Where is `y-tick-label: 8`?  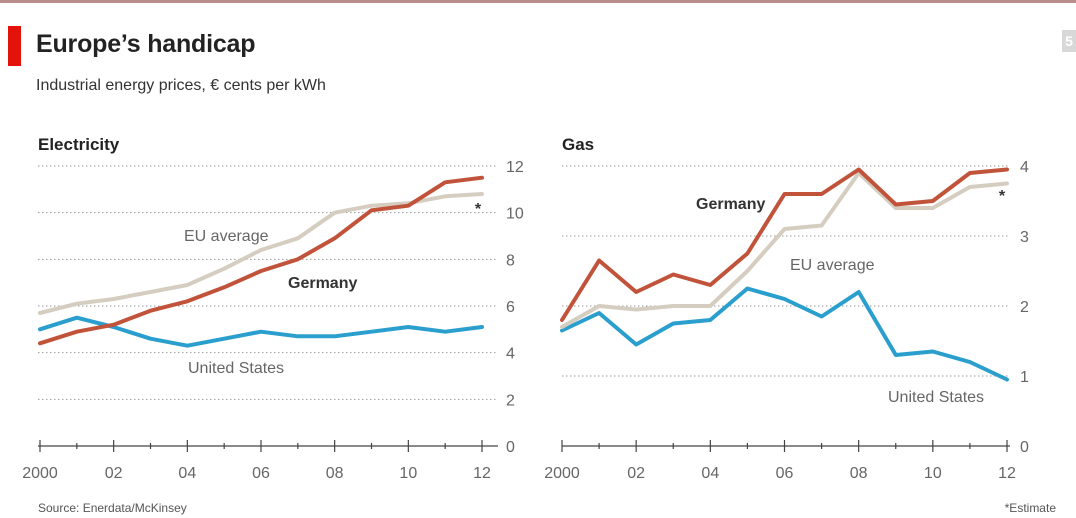
y-tick-label: 8 is located at coordinates (510, 260).